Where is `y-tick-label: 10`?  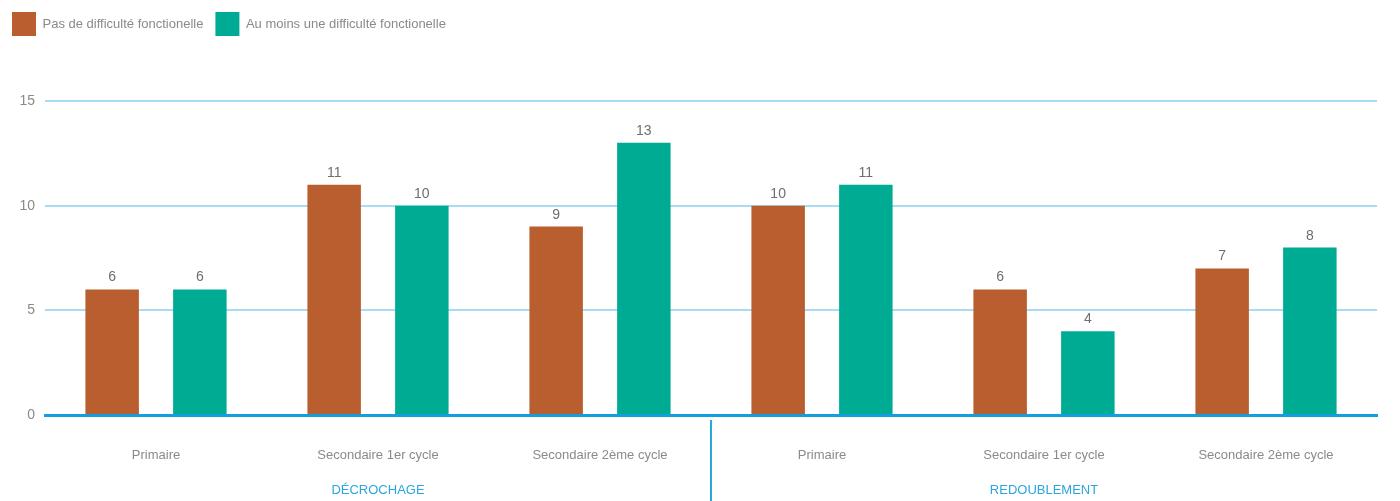
y-tick-label: 10 is located at coordinates (27, 204).